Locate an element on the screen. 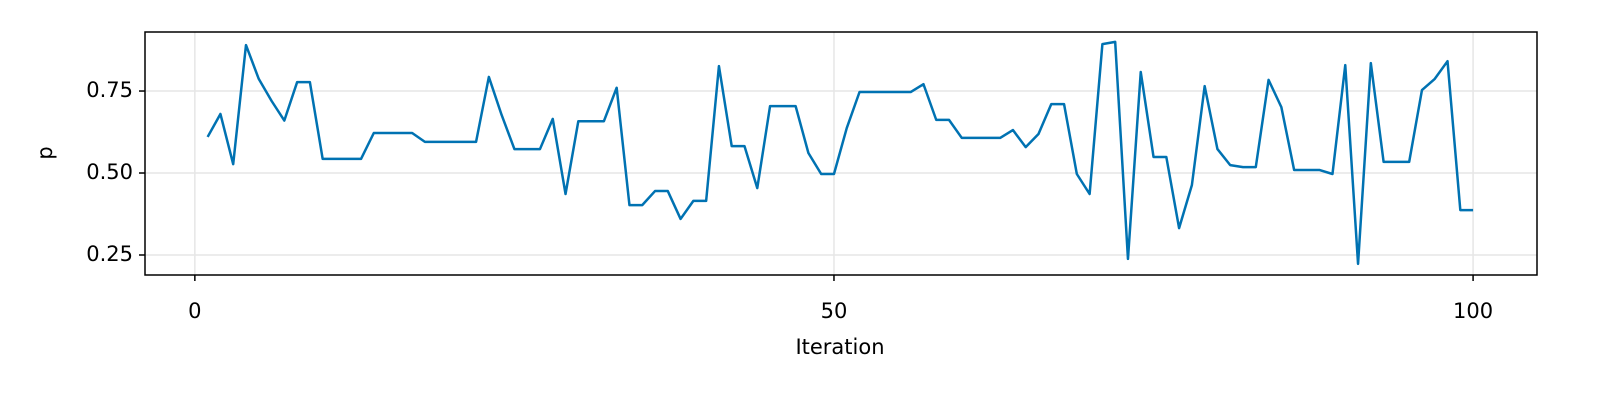 The width and height of the screenshot is (1600, 400). x-tick-label: 0 is located at coordinates (194, 311).